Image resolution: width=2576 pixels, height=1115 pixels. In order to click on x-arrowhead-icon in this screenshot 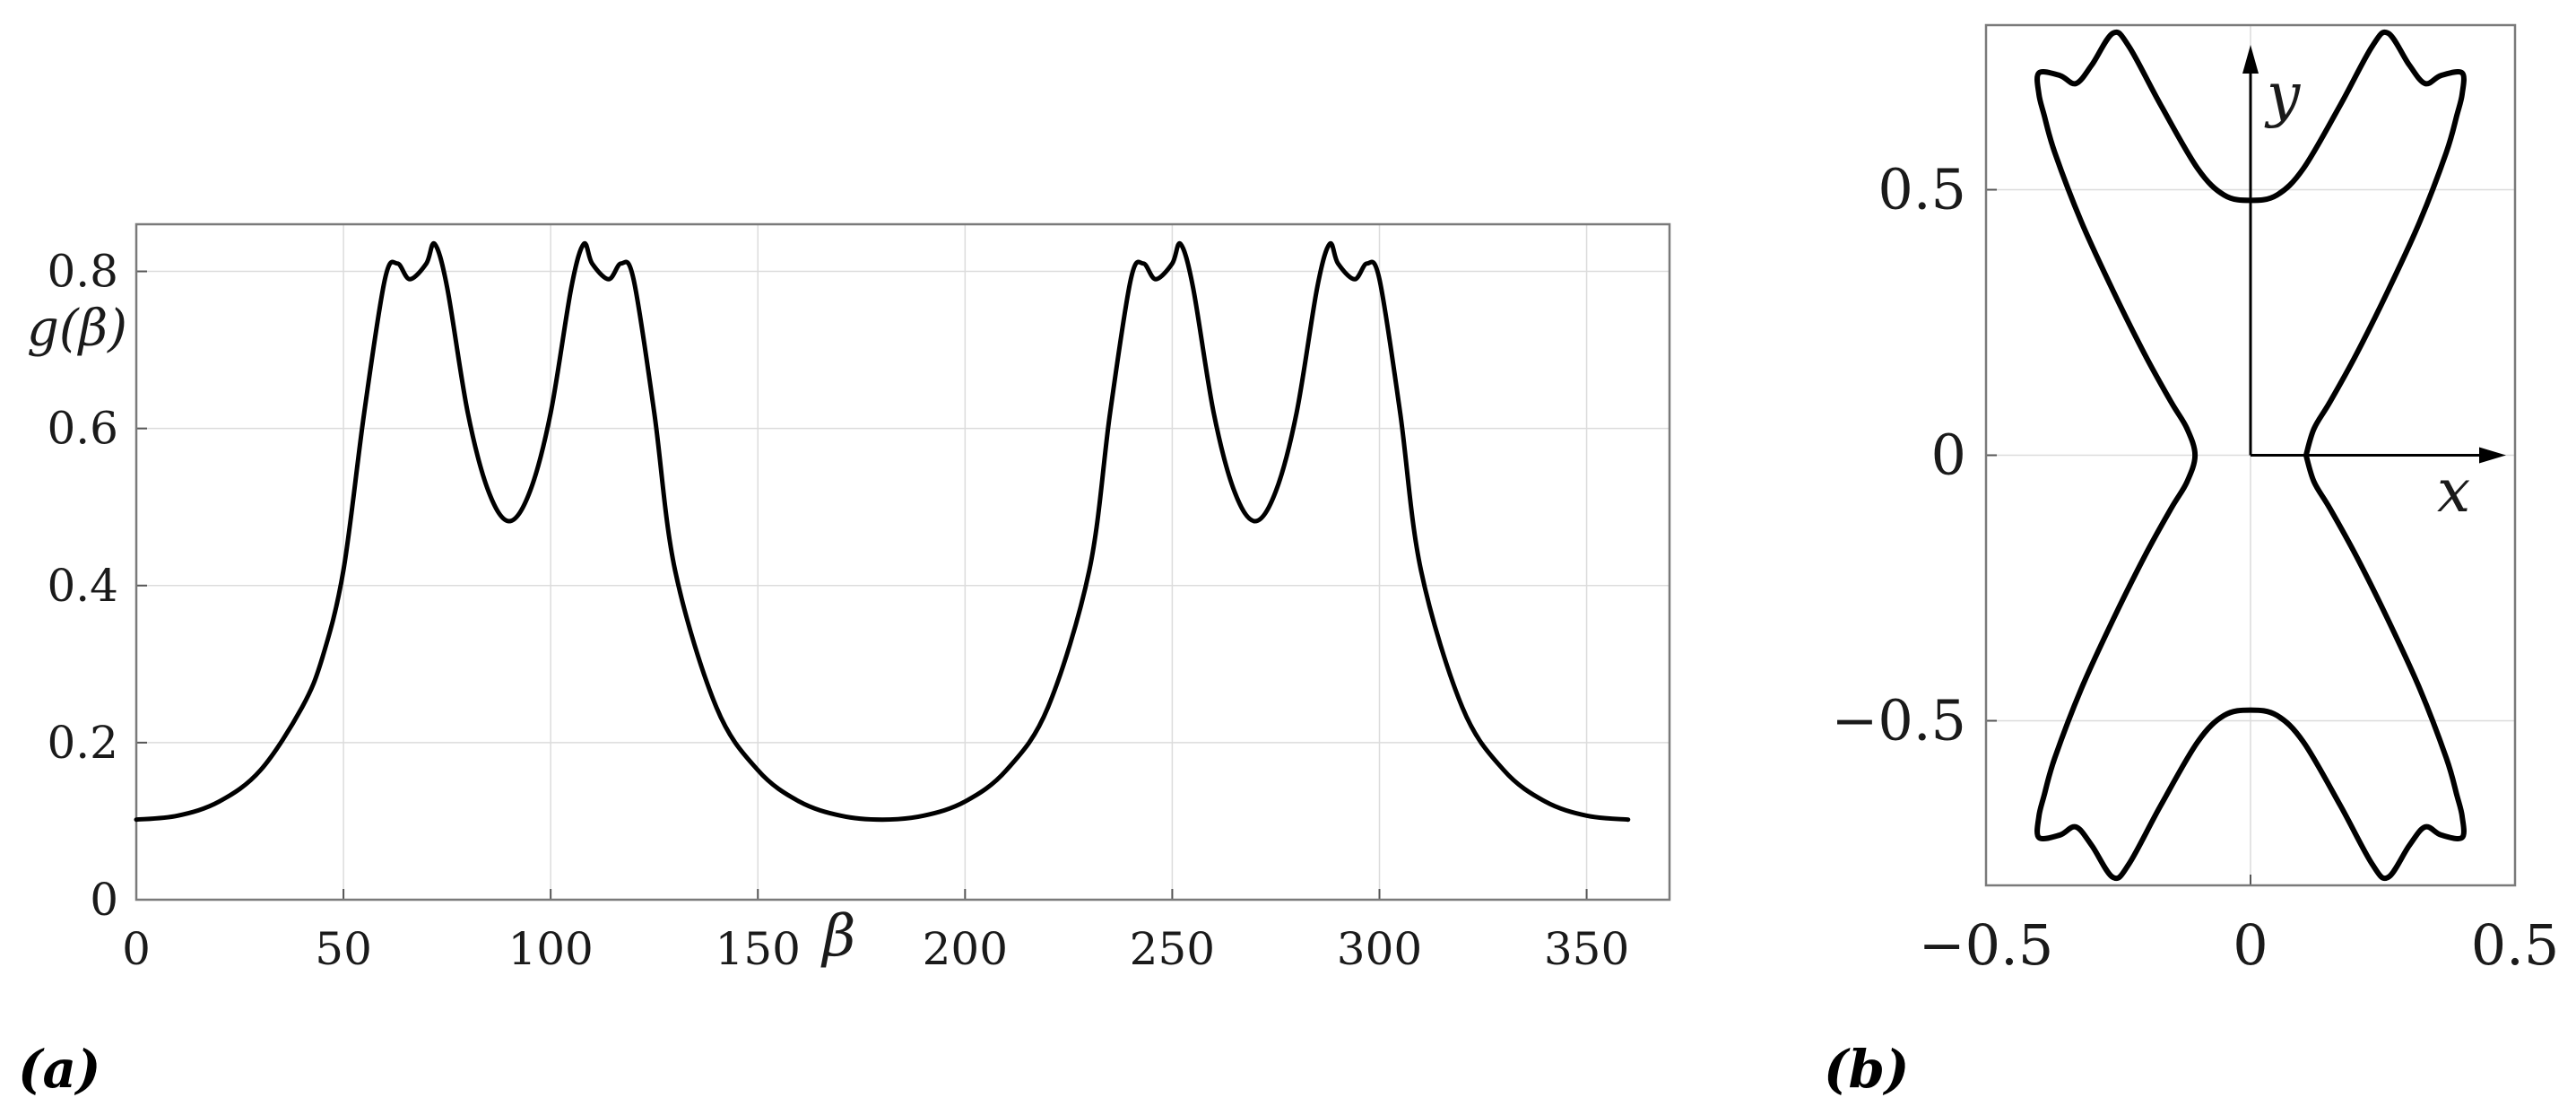, I will do `click(2492, 455)`.